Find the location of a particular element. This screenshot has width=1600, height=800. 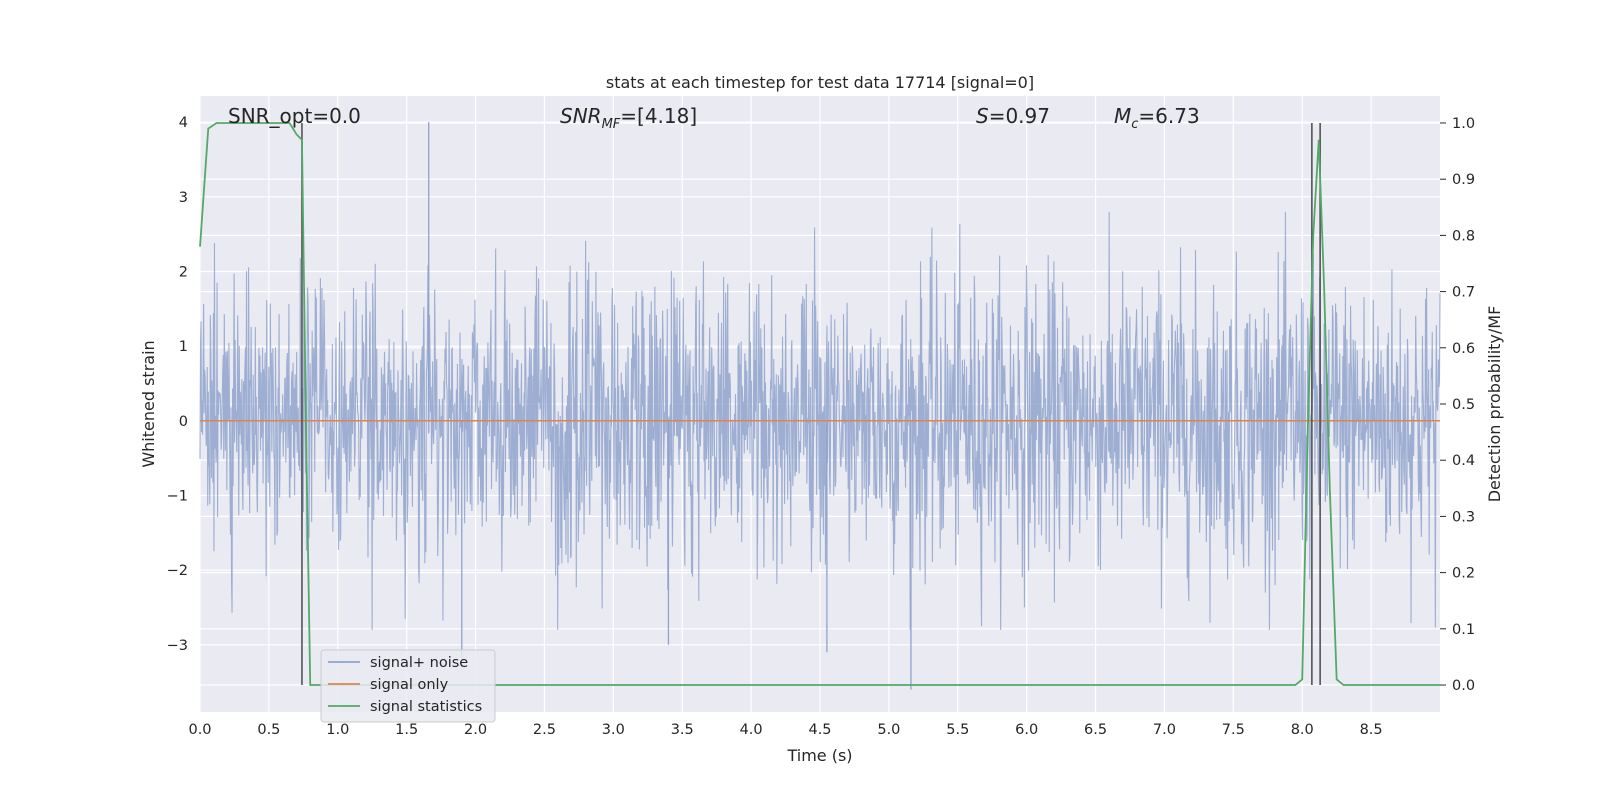

x-axis-label: Time (s) is located at coordinates (819, 755).